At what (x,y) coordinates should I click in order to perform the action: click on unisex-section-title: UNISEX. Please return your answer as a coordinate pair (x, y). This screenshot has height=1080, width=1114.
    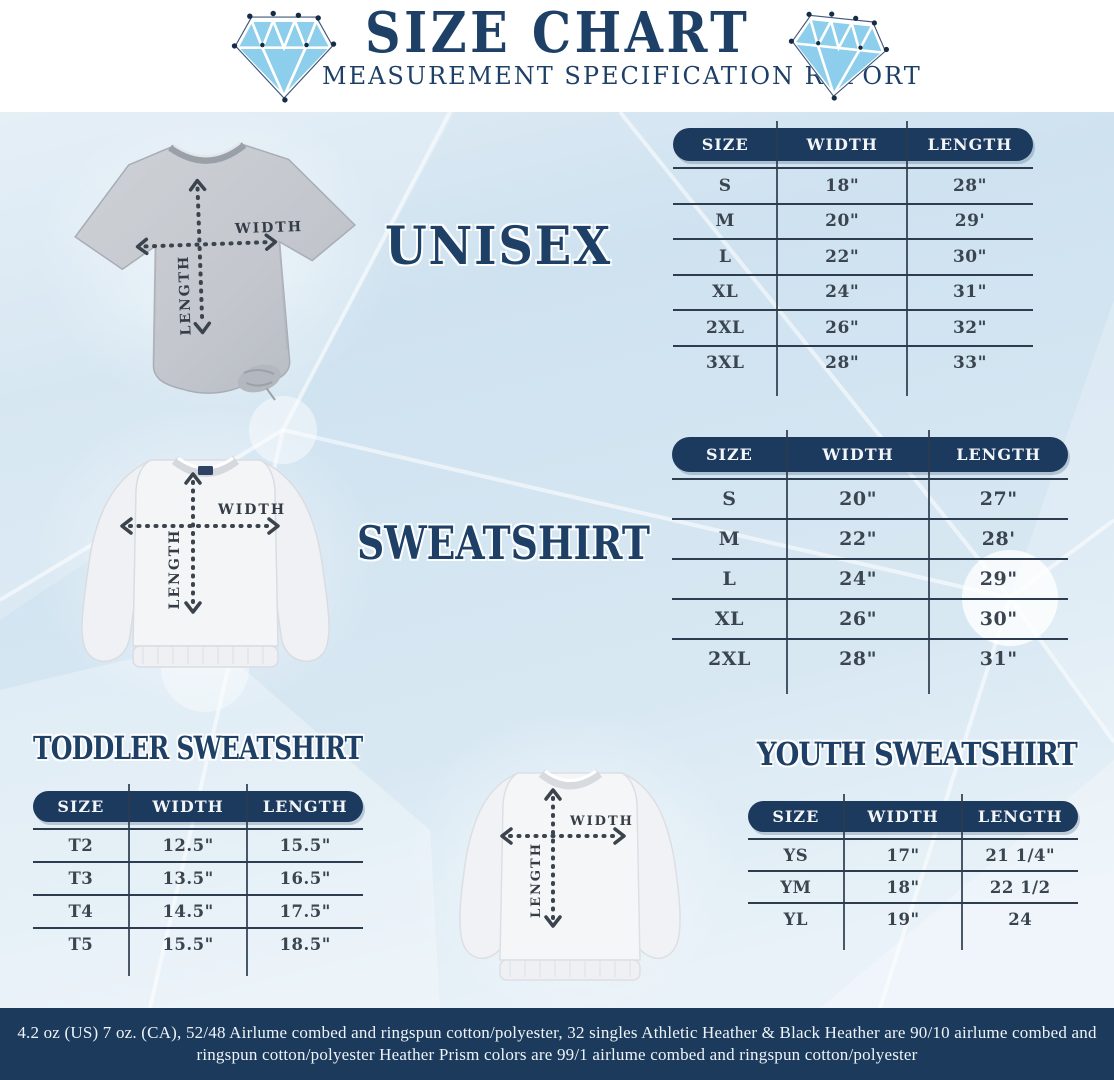
    Looking at the image, I should click on (499, 246).